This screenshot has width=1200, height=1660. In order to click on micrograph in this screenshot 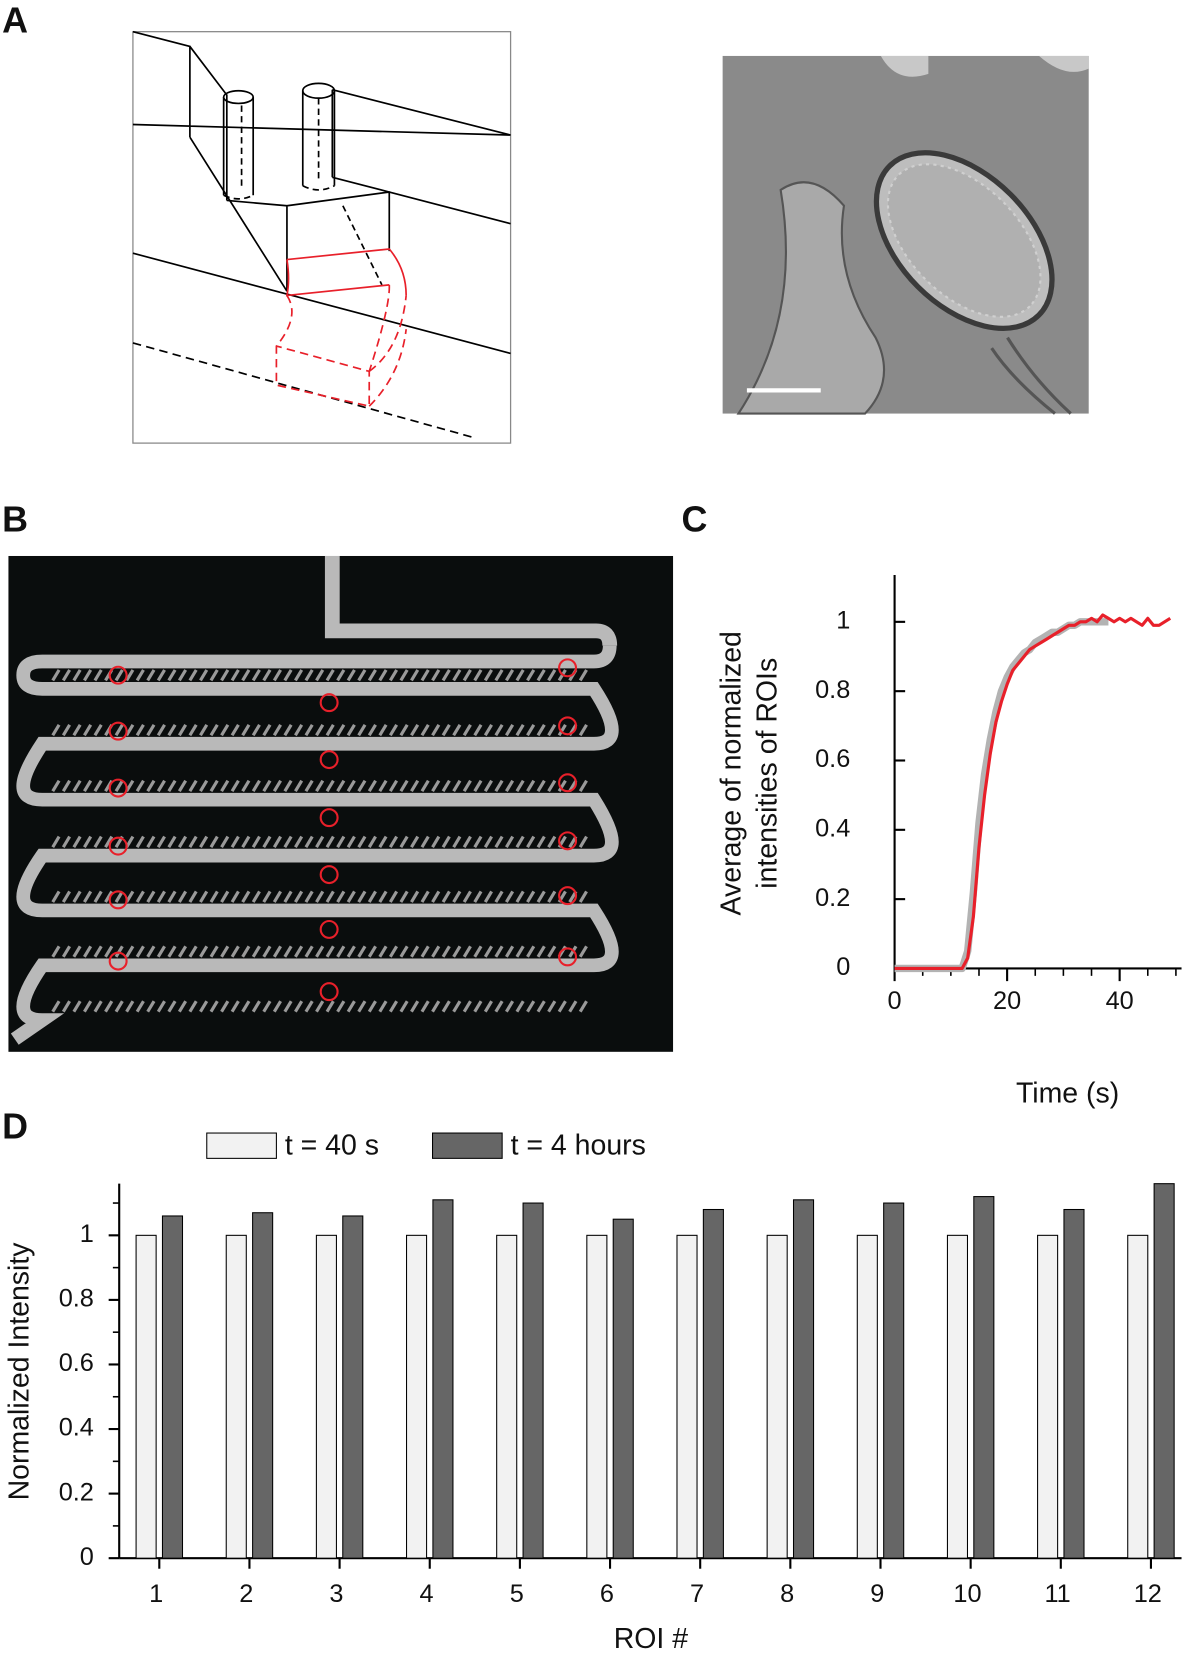, I will do `click(905, 235)`.